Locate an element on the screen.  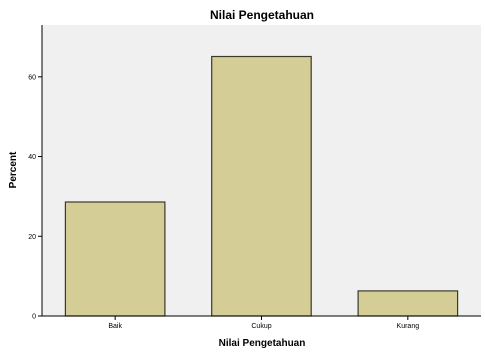
y-tick-label-20: 20 is located at coordinates (32, 237).